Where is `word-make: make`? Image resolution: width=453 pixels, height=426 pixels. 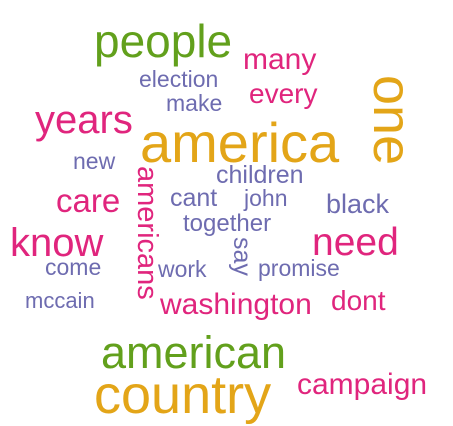
word-make: make is located at coordinates (194, 103).